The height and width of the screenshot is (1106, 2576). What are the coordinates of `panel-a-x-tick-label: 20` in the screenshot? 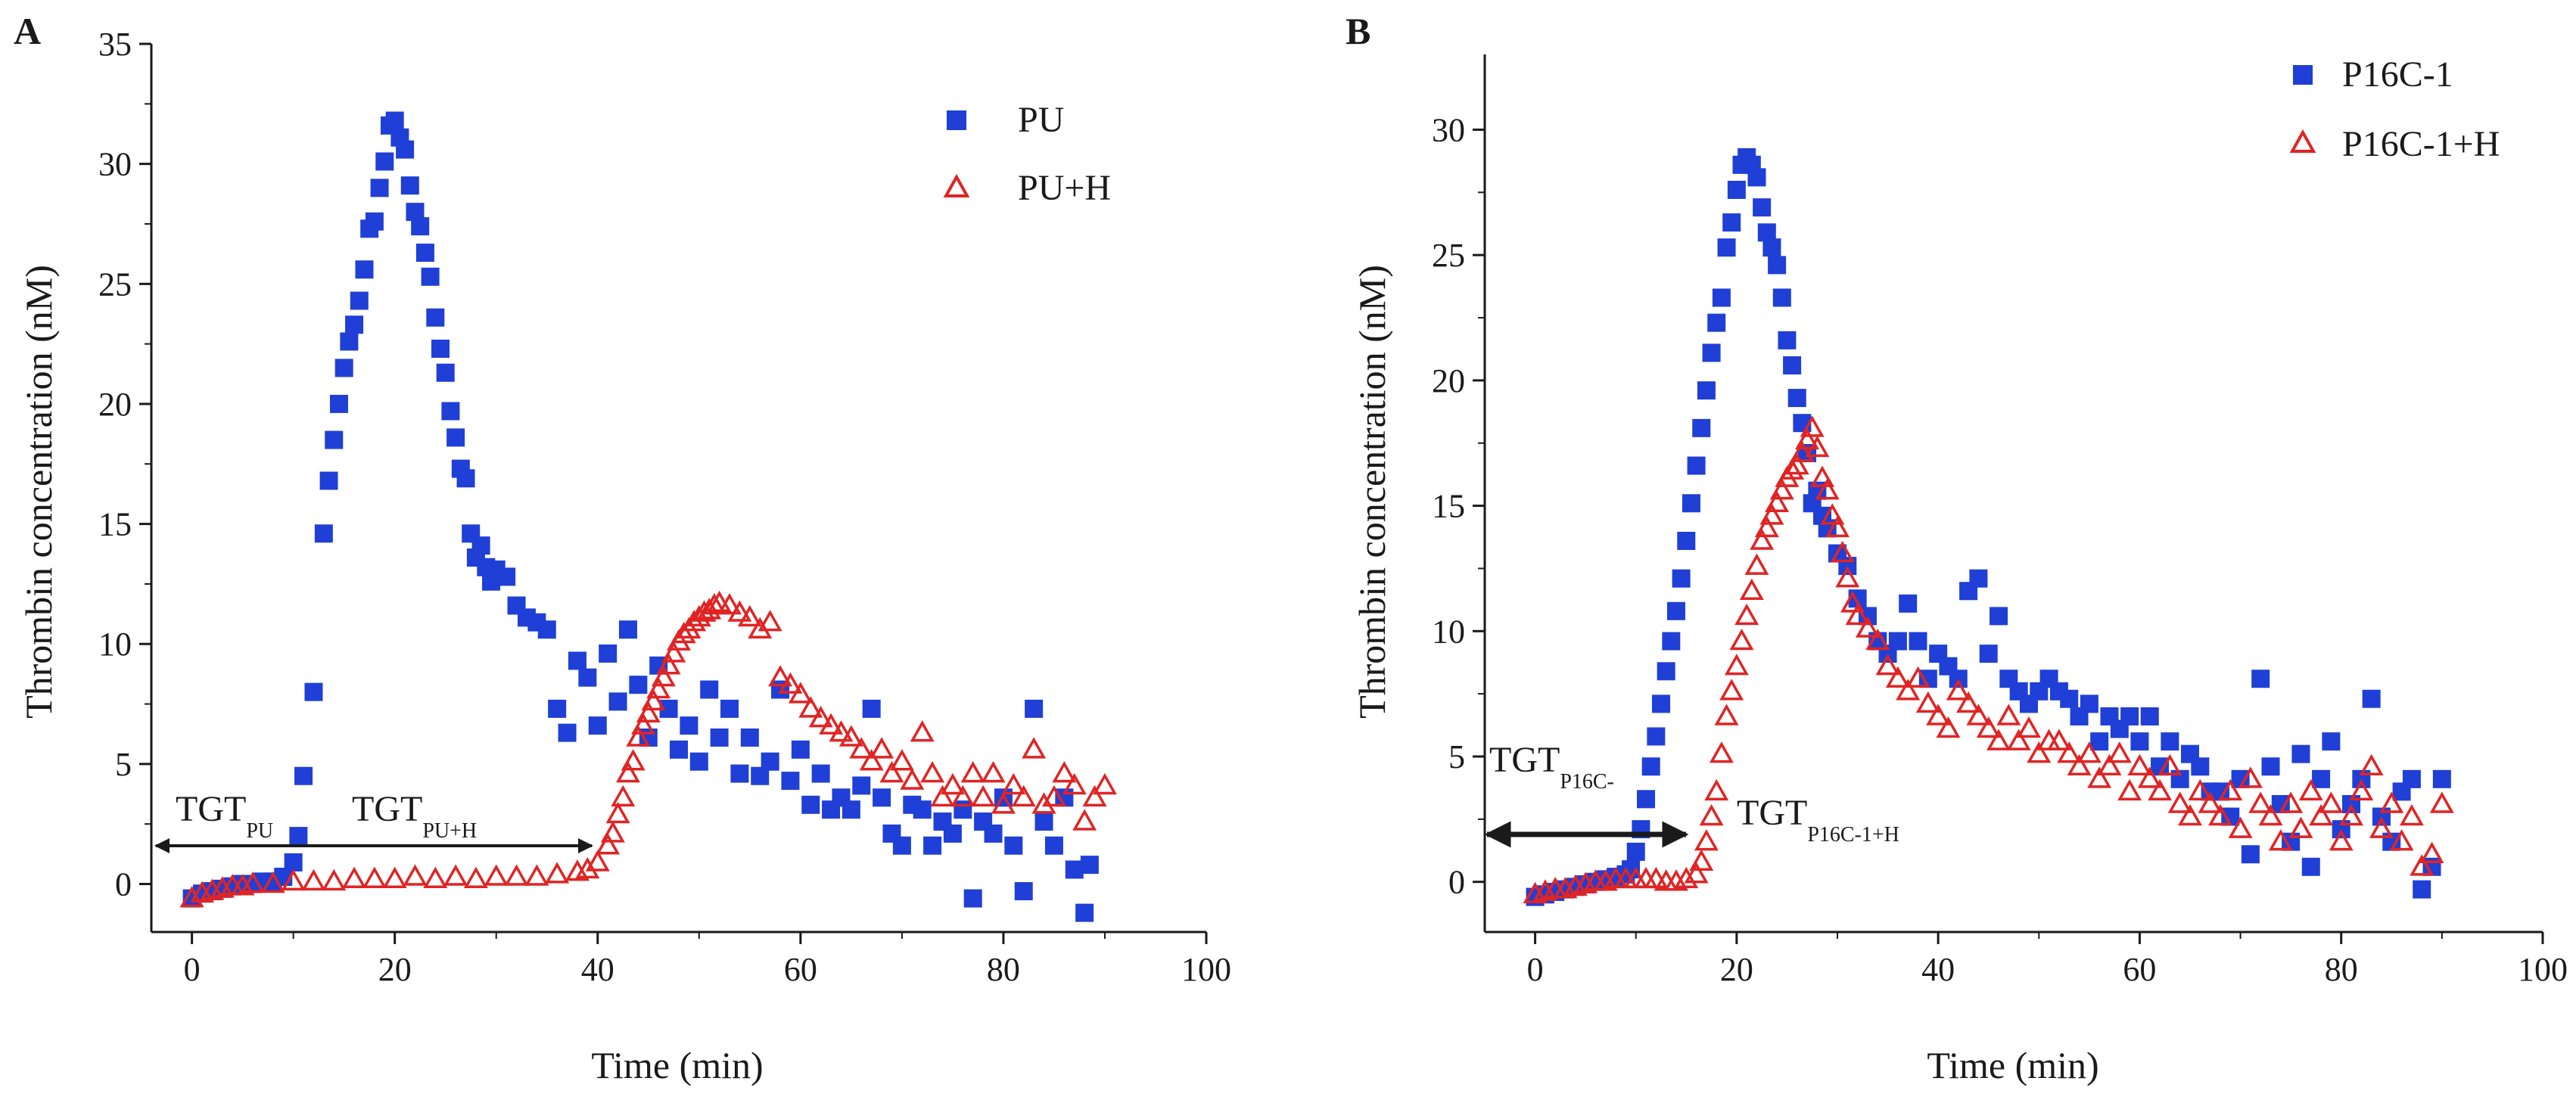 It's located at (395, 970).